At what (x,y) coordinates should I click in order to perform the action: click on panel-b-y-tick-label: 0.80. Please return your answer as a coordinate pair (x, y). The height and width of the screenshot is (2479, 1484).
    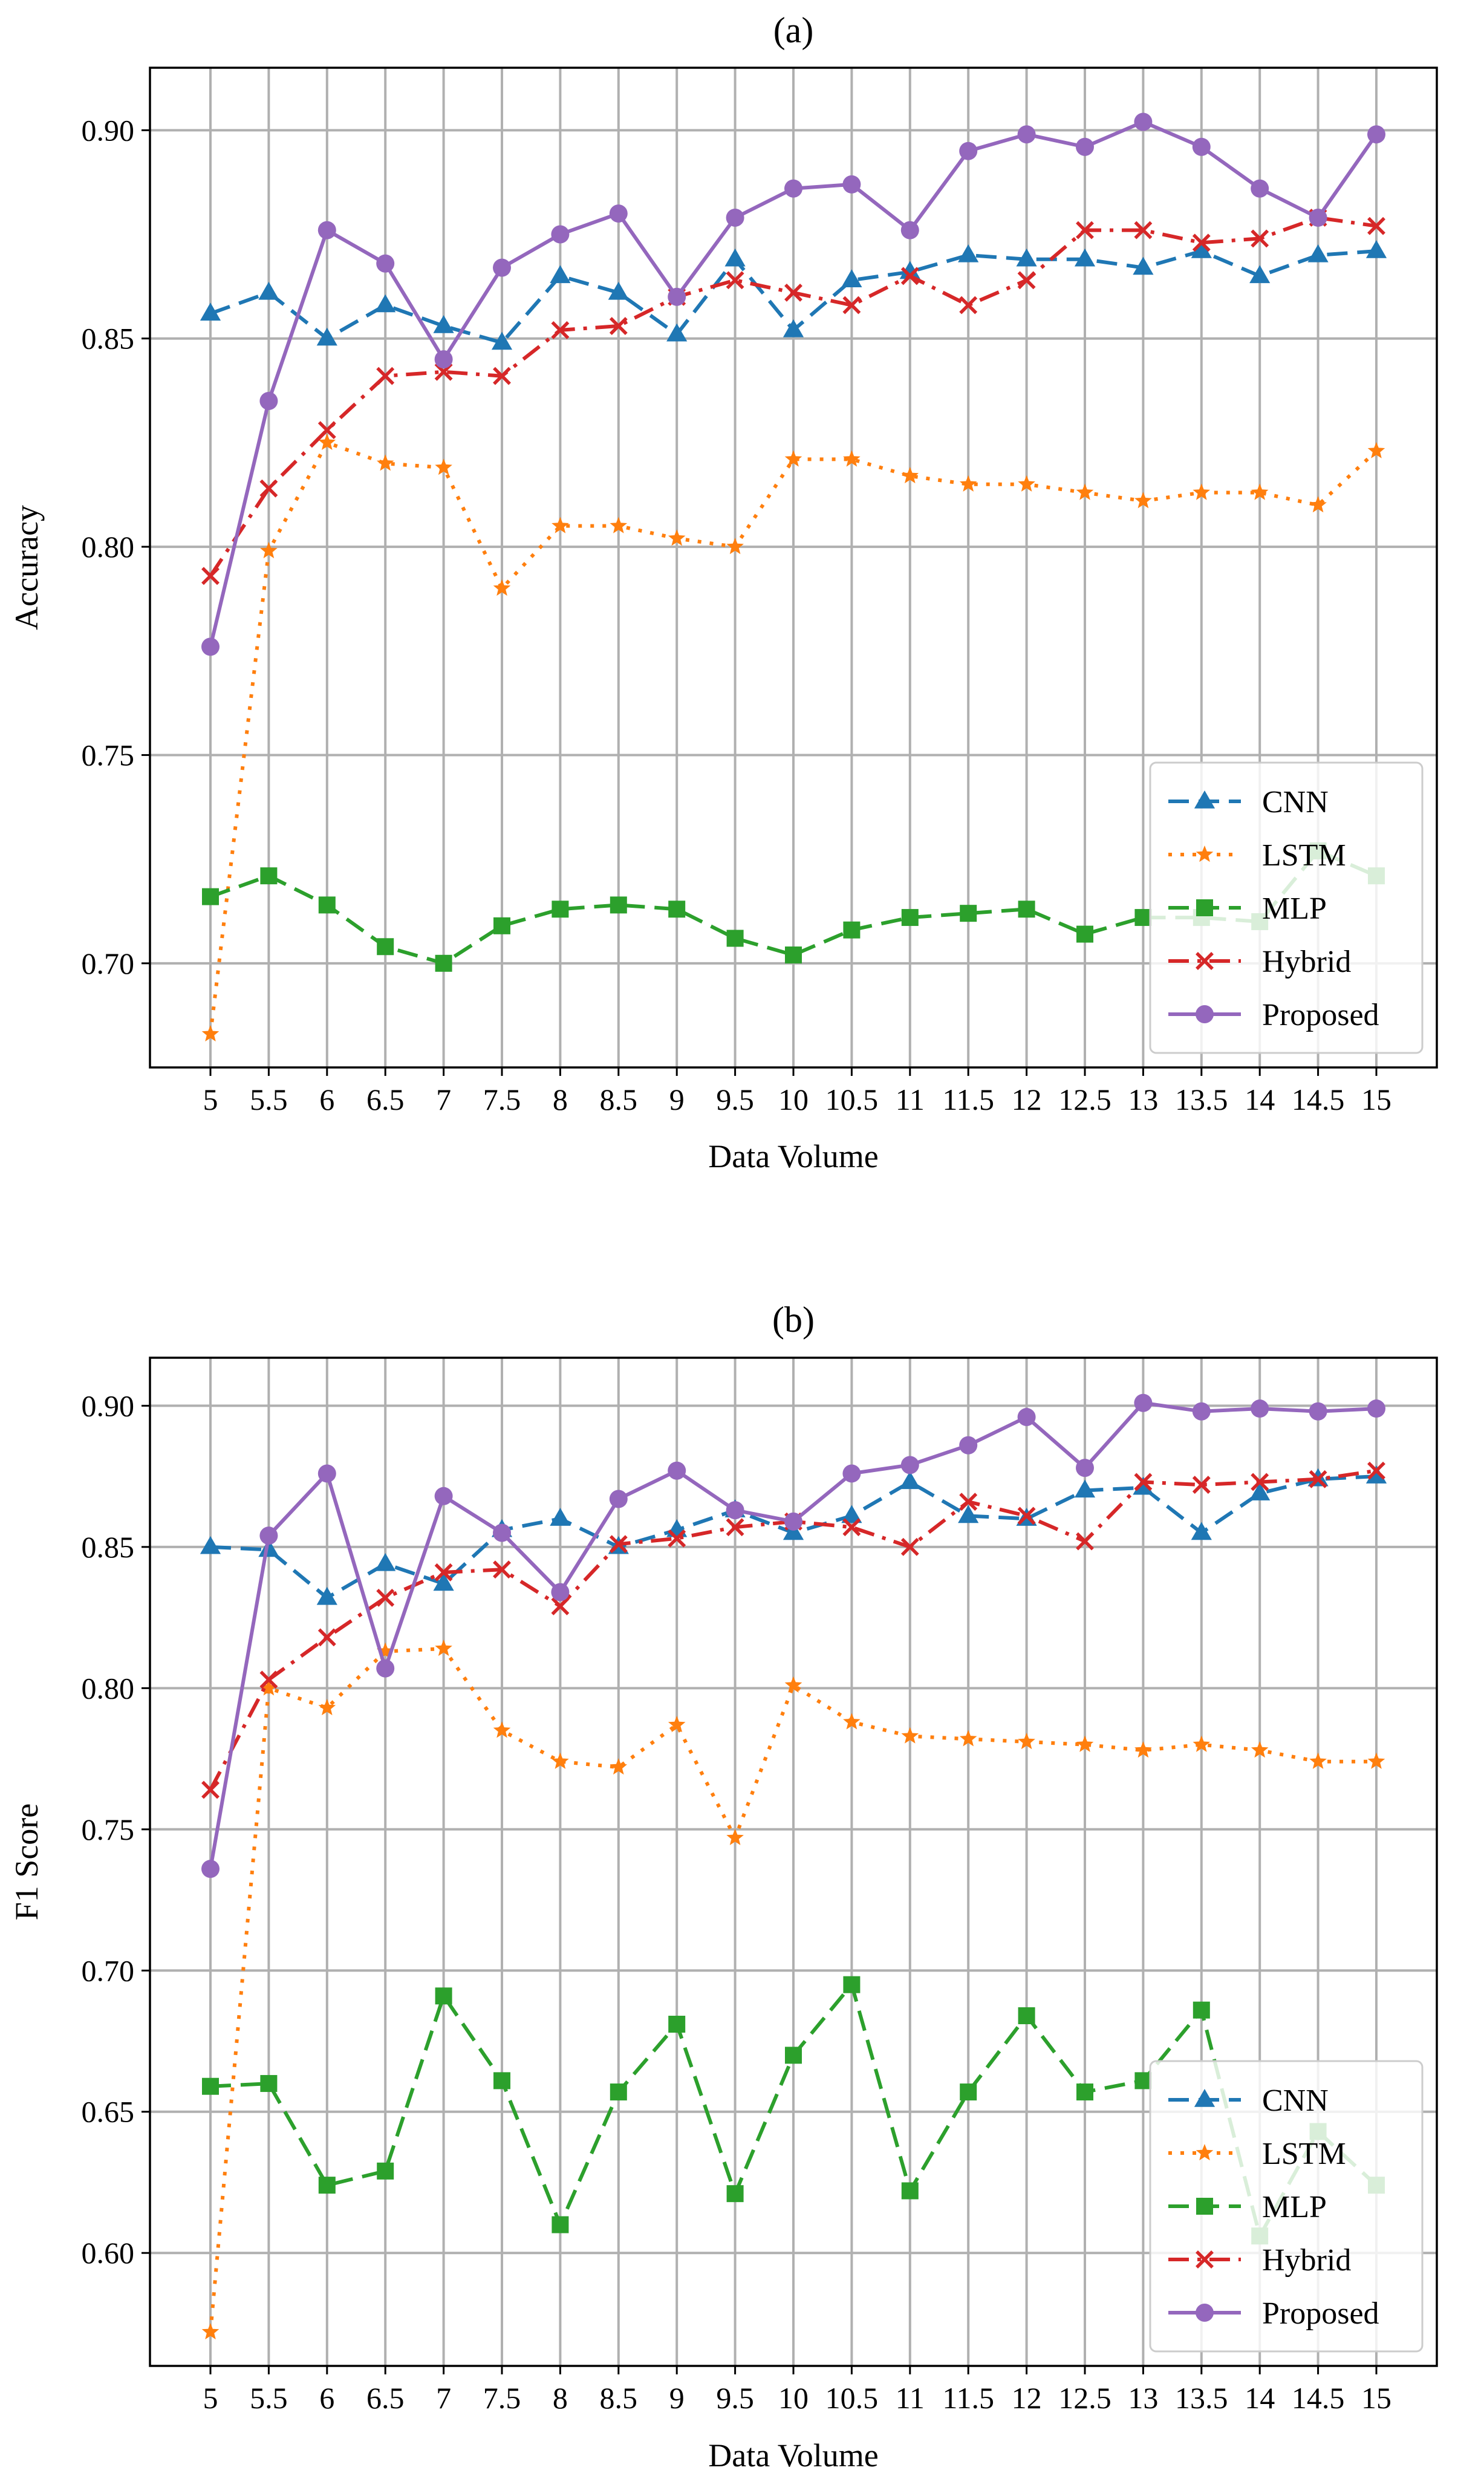
    Looking at the image, I should click on (108, 1688).